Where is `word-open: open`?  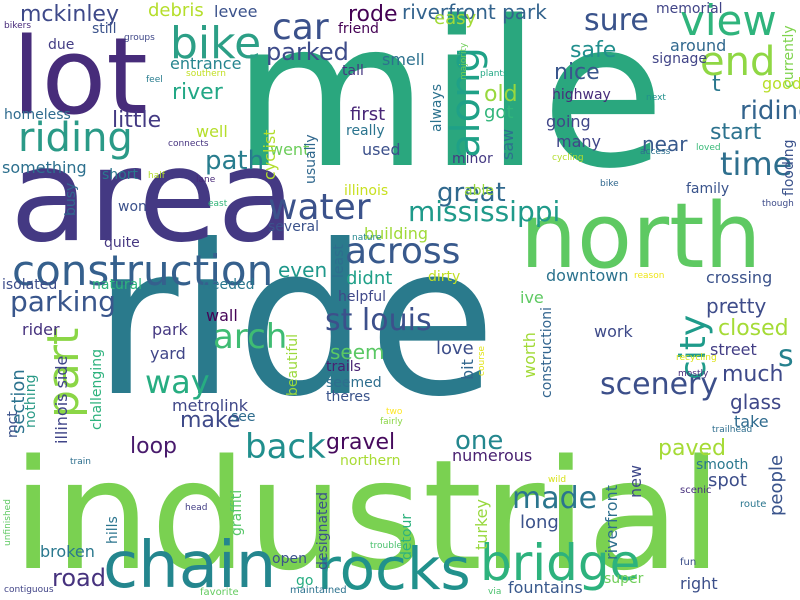 word-open: open is located at coordinates (289, 559).